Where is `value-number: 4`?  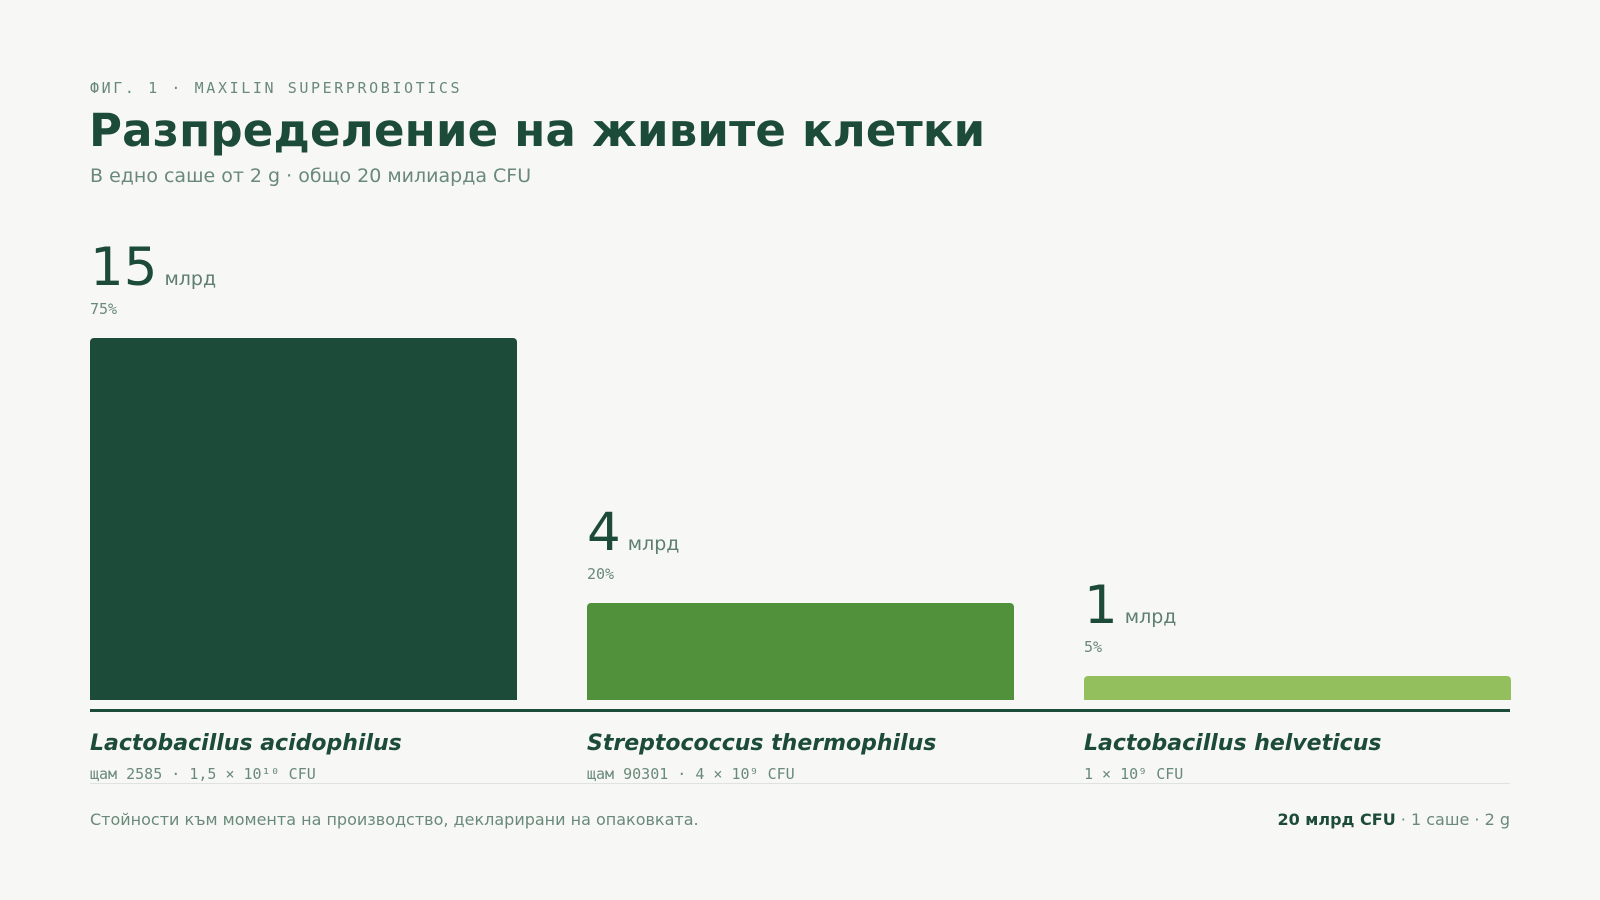
value-number: 4 is located at coordinates (604, 532).